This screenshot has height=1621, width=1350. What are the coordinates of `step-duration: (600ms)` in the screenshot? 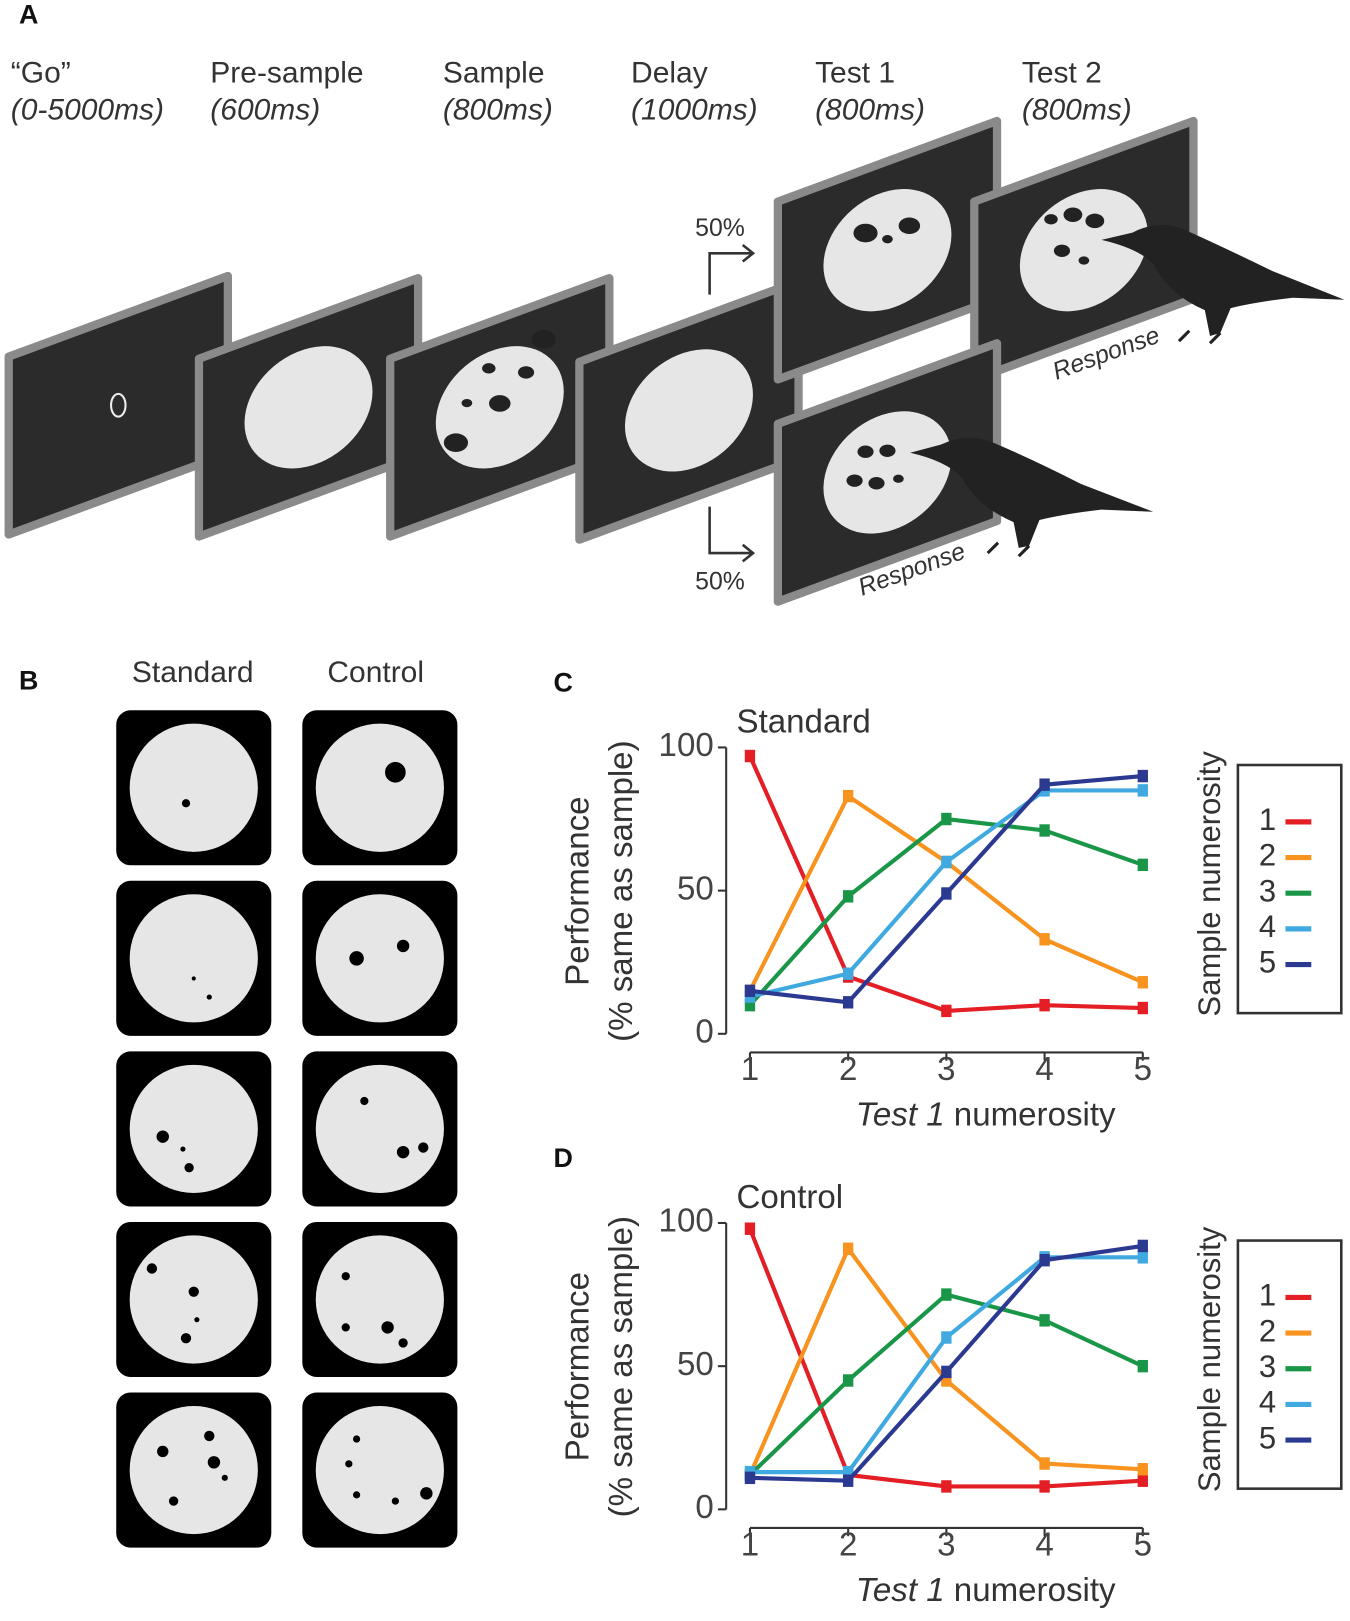 It's located at (265, 110).